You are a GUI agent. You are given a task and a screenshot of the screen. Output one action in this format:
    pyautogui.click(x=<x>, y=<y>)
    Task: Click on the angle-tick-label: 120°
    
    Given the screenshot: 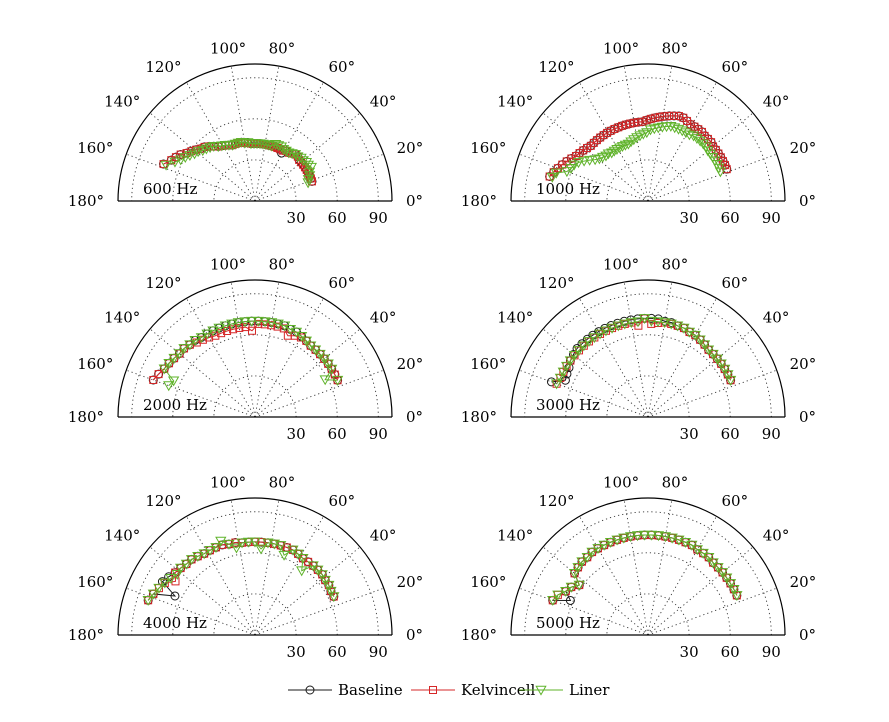 What is the action you would take?
    pyautogui.click(x=556, y=283)
    